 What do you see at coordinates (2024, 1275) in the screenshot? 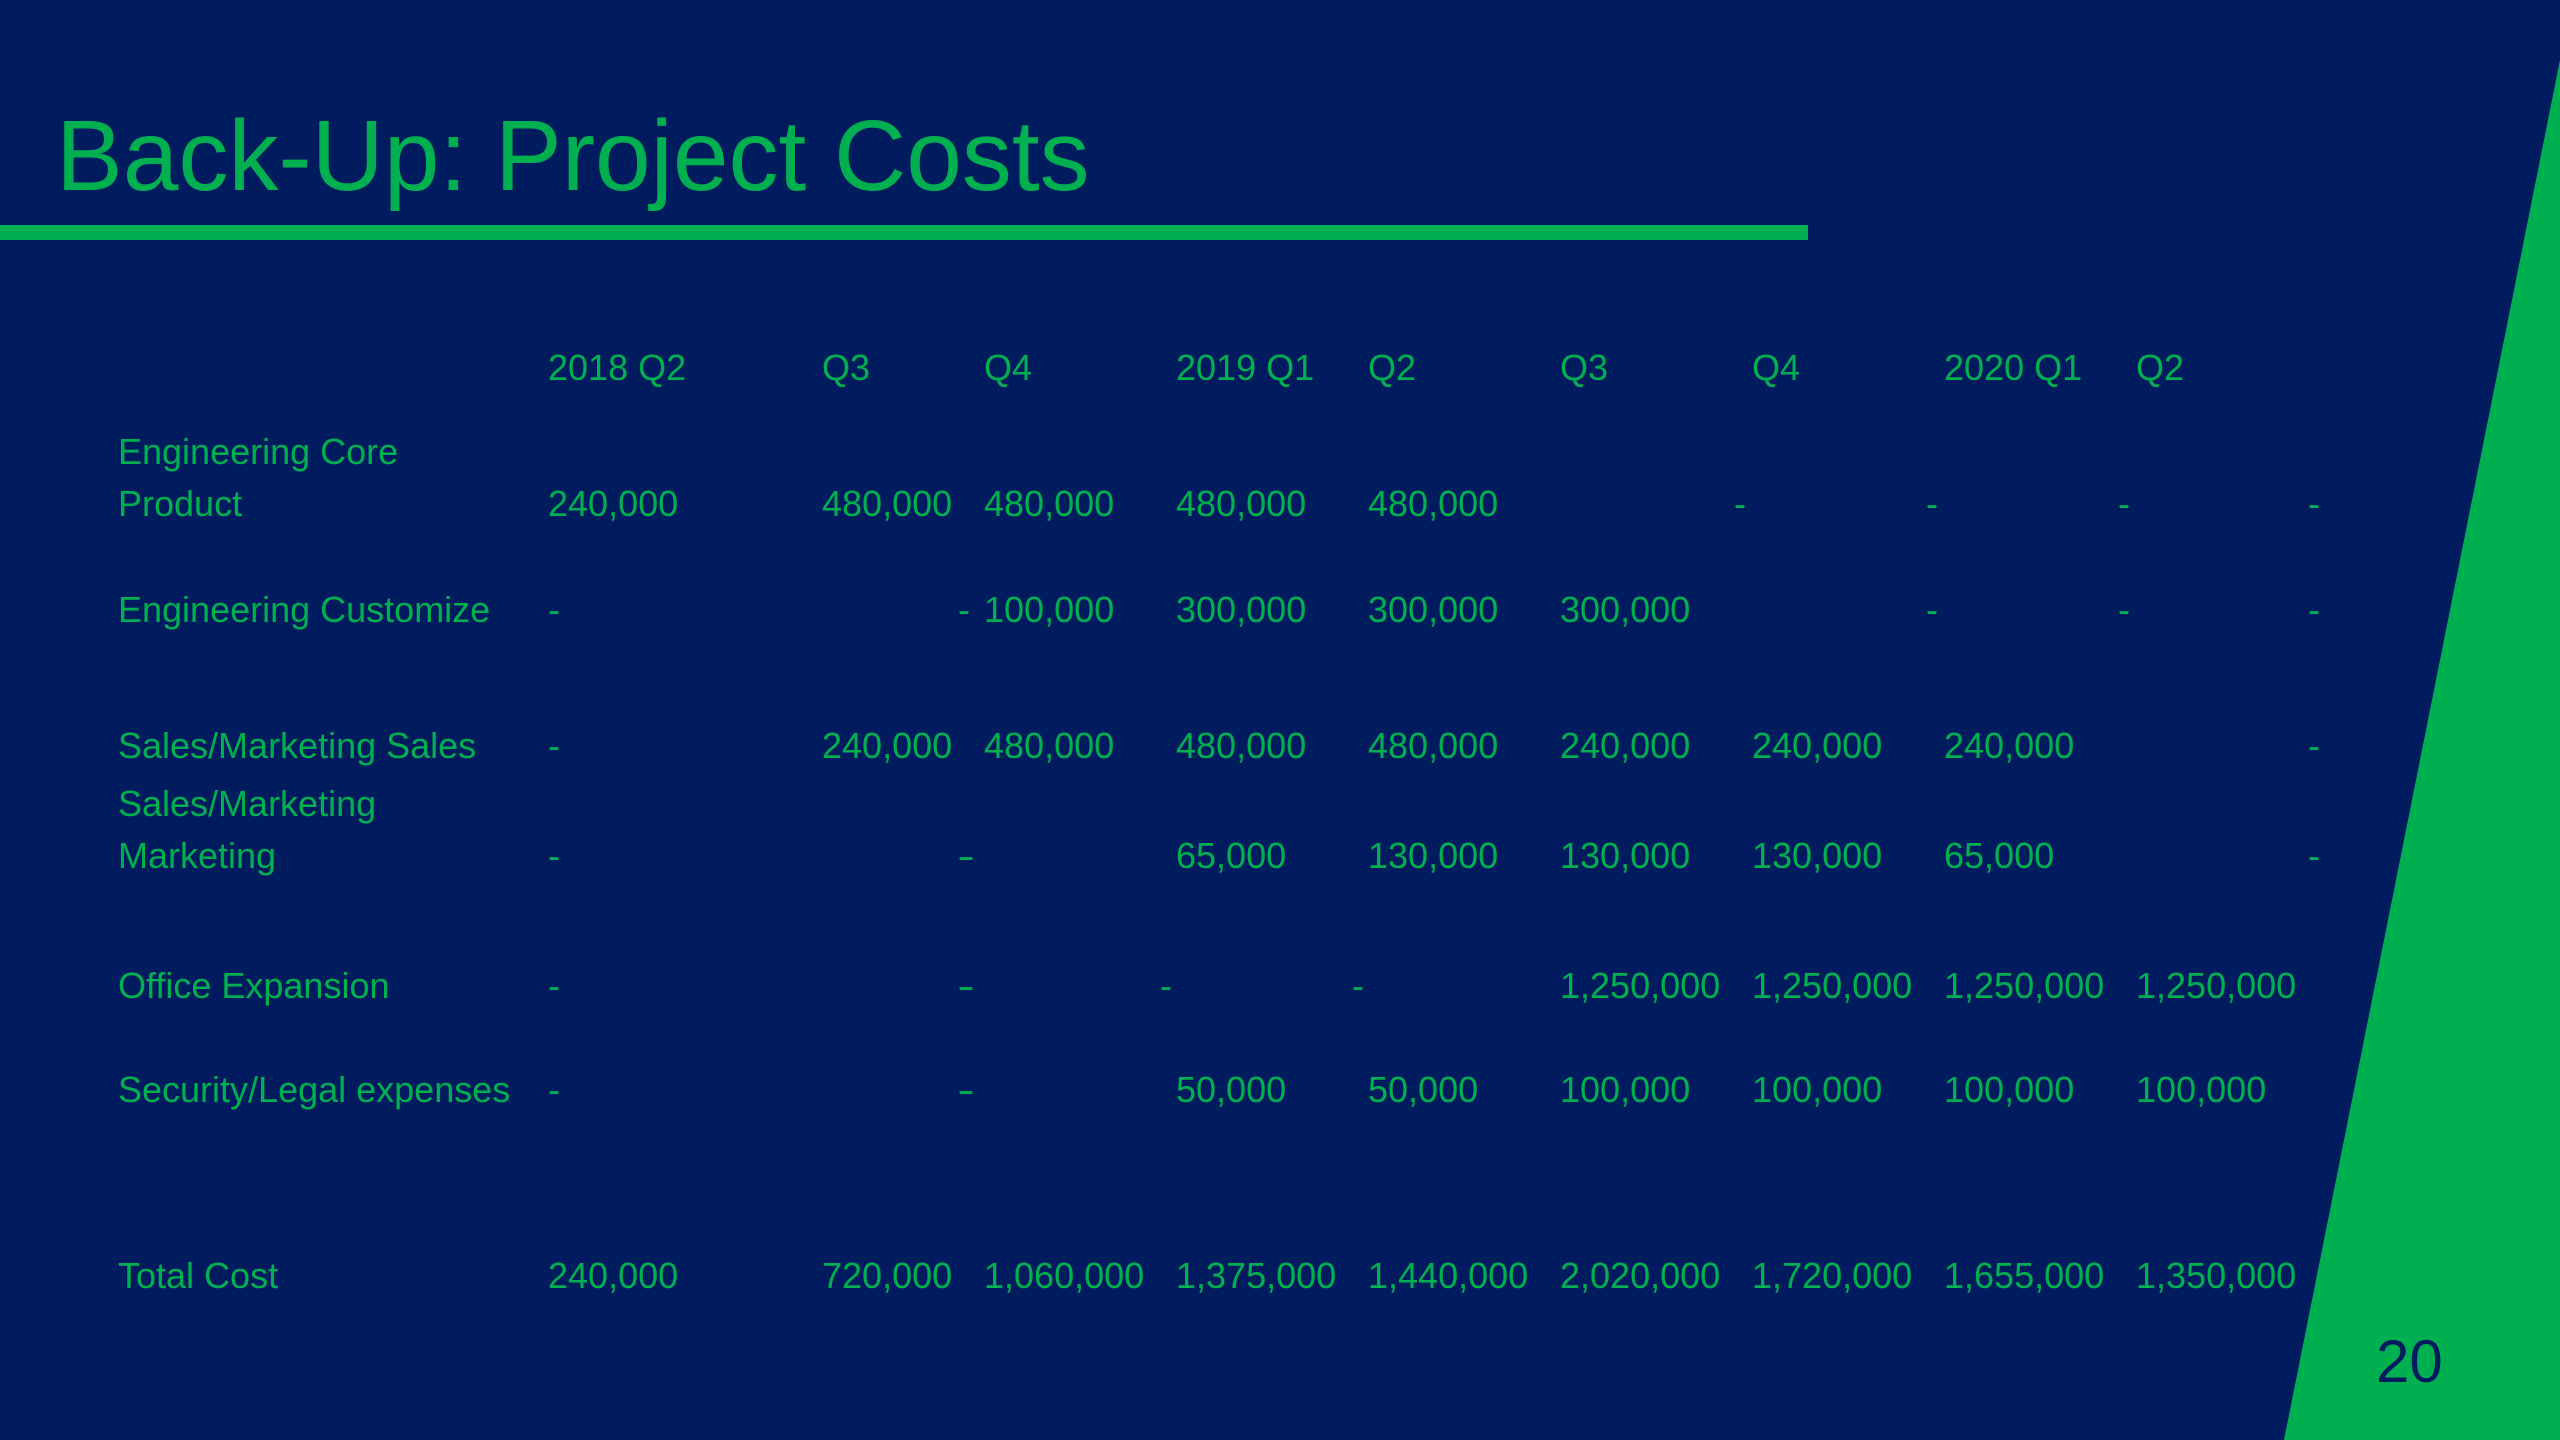
I see `table-cell: 1,655,000` at bounding box center [2024, 1275].